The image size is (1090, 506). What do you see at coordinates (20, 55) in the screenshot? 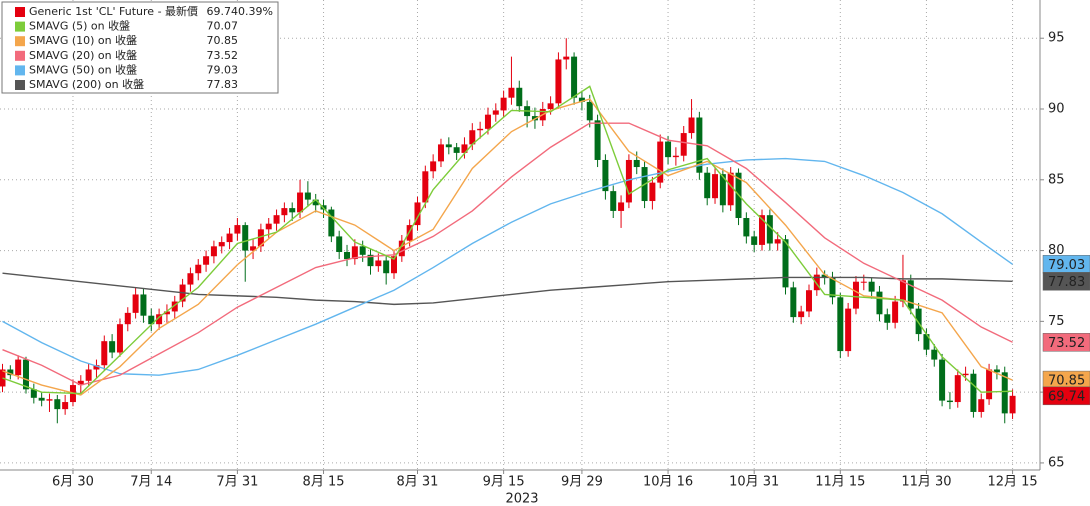
I see `legend-swatch` at bounding box center [20, 55].